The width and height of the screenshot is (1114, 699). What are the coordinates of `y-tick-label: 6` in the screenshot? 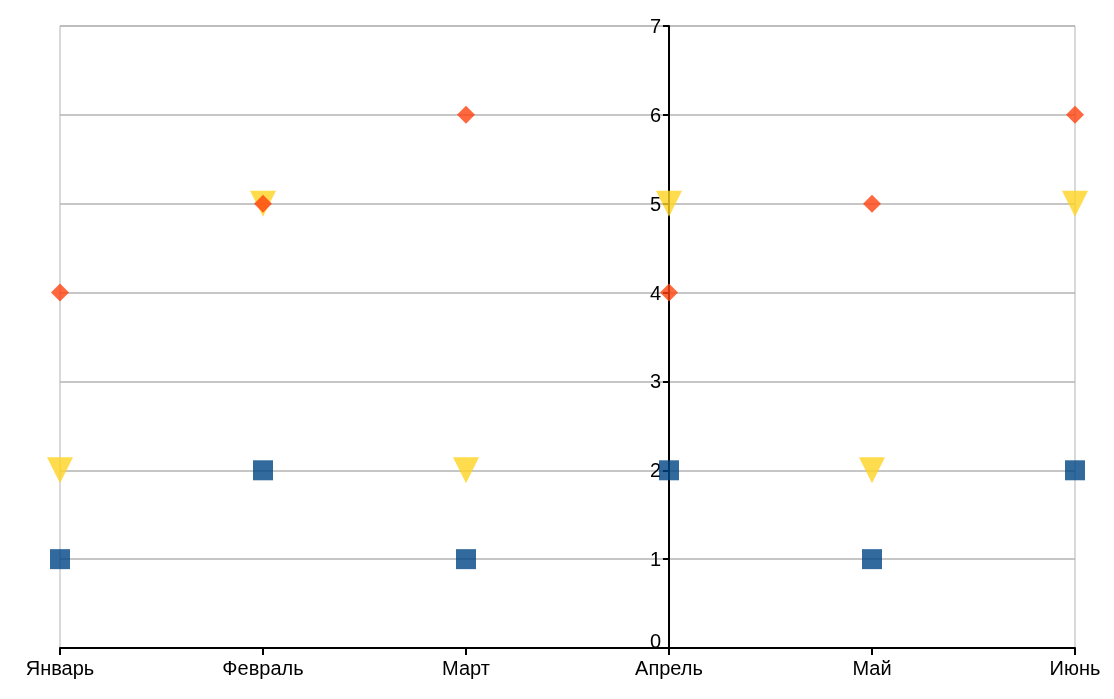 It's located at (655, 114).